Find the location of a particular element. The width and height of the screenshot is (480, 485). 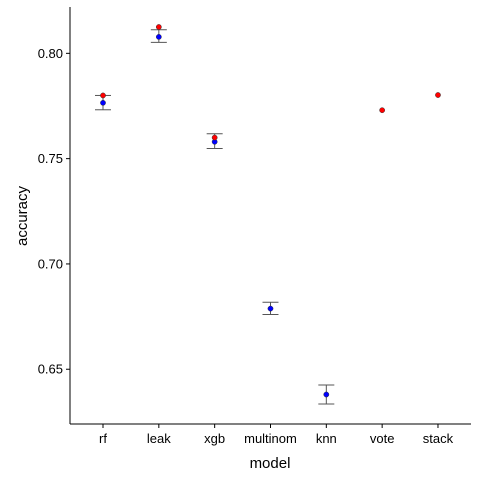

x-axis-label: model is located at coordinates (270, 463).